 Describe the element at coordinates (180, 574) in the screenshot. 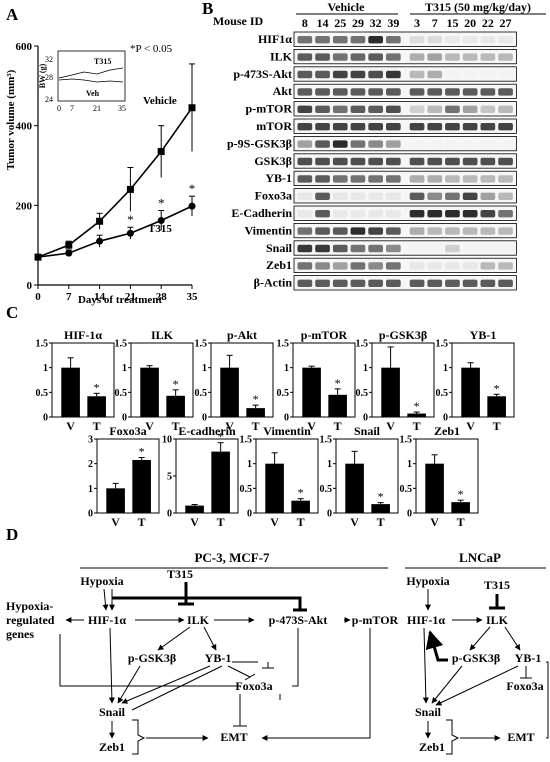

I see `left-t315: T315` at that location.